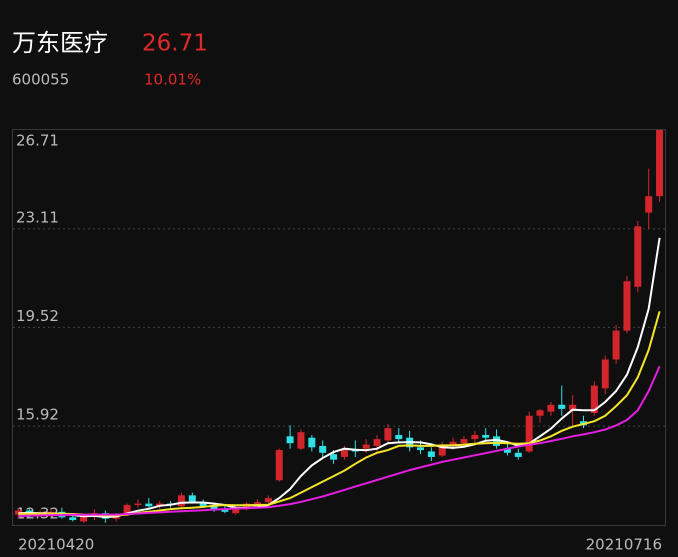  What do you see at coordinates (37, 141) in the screenshot?
I see `y-tick-label: 26.71` at bounding box center [37, 141].